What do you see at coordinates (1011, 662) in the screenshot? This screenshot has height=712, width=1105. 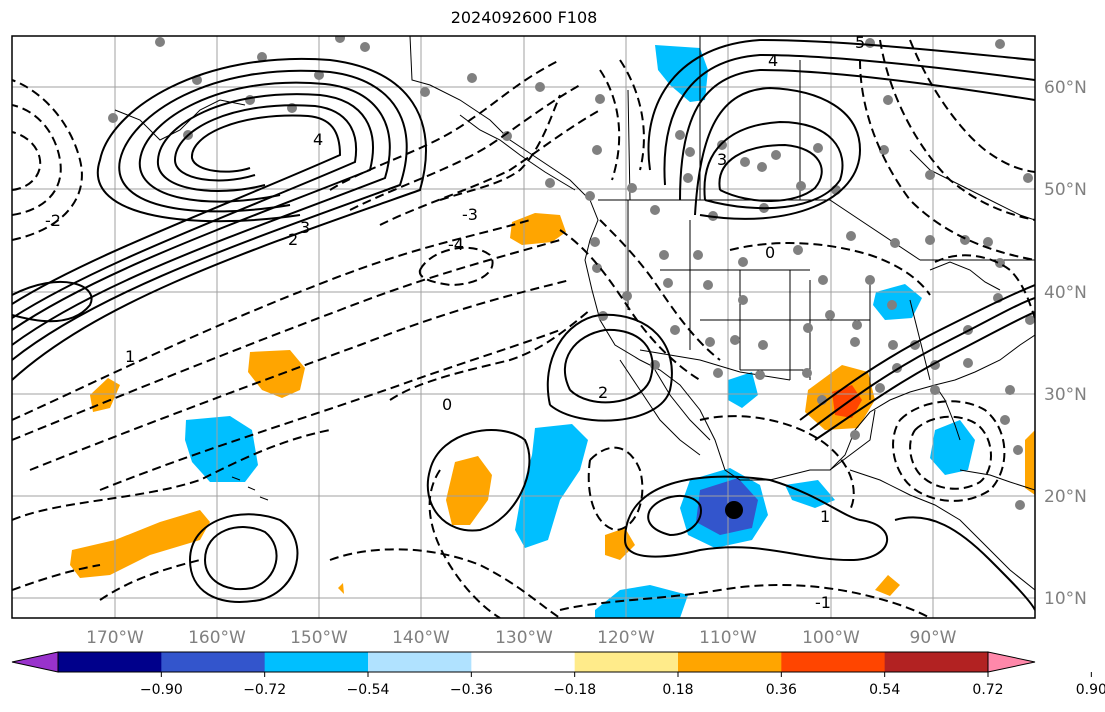 I see `colorbar-extend-high` at bounding box center [1011, 662].